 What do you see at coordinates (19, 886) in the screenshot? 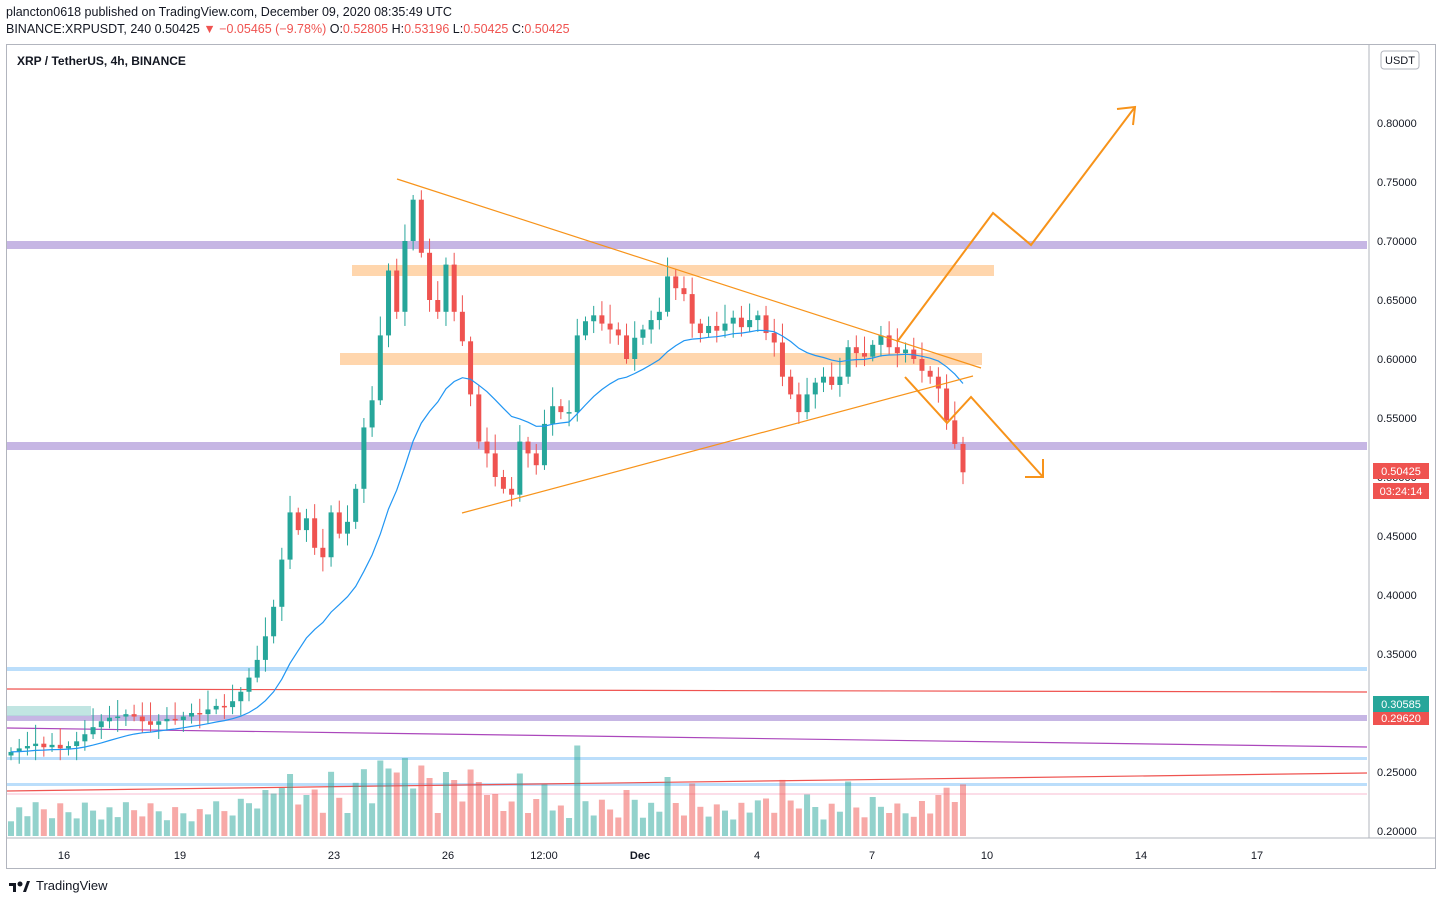
I see `tradingview-logo-icon` at bounding box center [19, 886].